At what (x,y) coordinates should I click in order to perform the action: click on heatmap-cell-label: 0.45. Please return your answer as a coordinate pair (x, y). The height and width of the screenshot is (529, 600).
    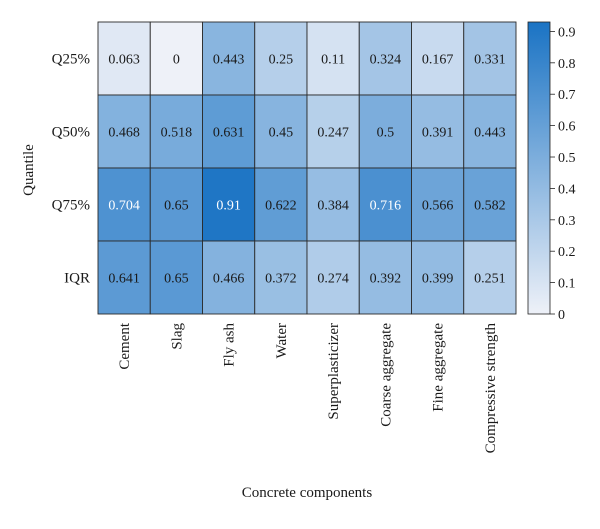
    Looking at the image, I should click on (281, 133).